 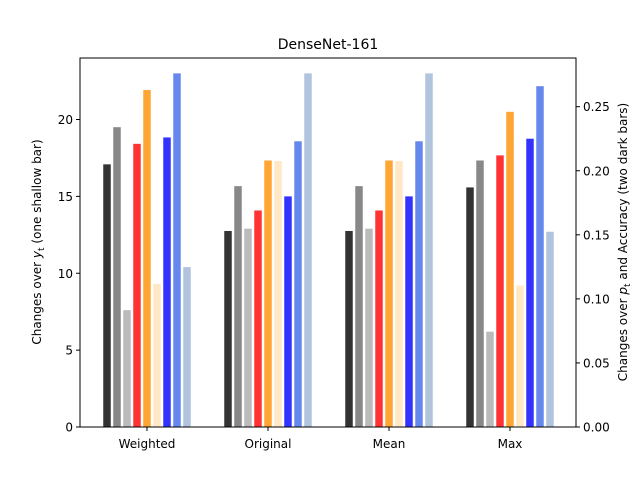 I want to click on y-axis-right: 0.00 0.05 0.10 0.15 0.20 0.25, so click(x=593, y=267).